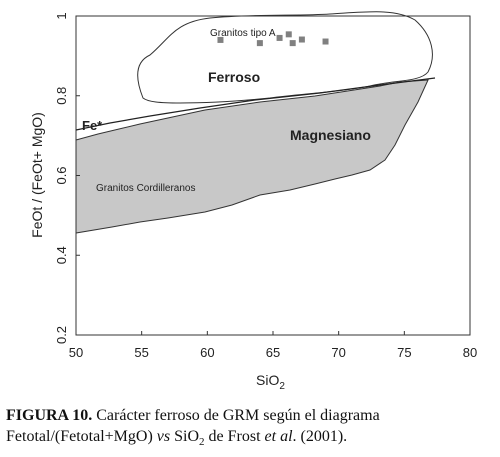 This screenshot has height=457, width=500. I want to click on y-tick-label: 0.4, so click(61, 255).